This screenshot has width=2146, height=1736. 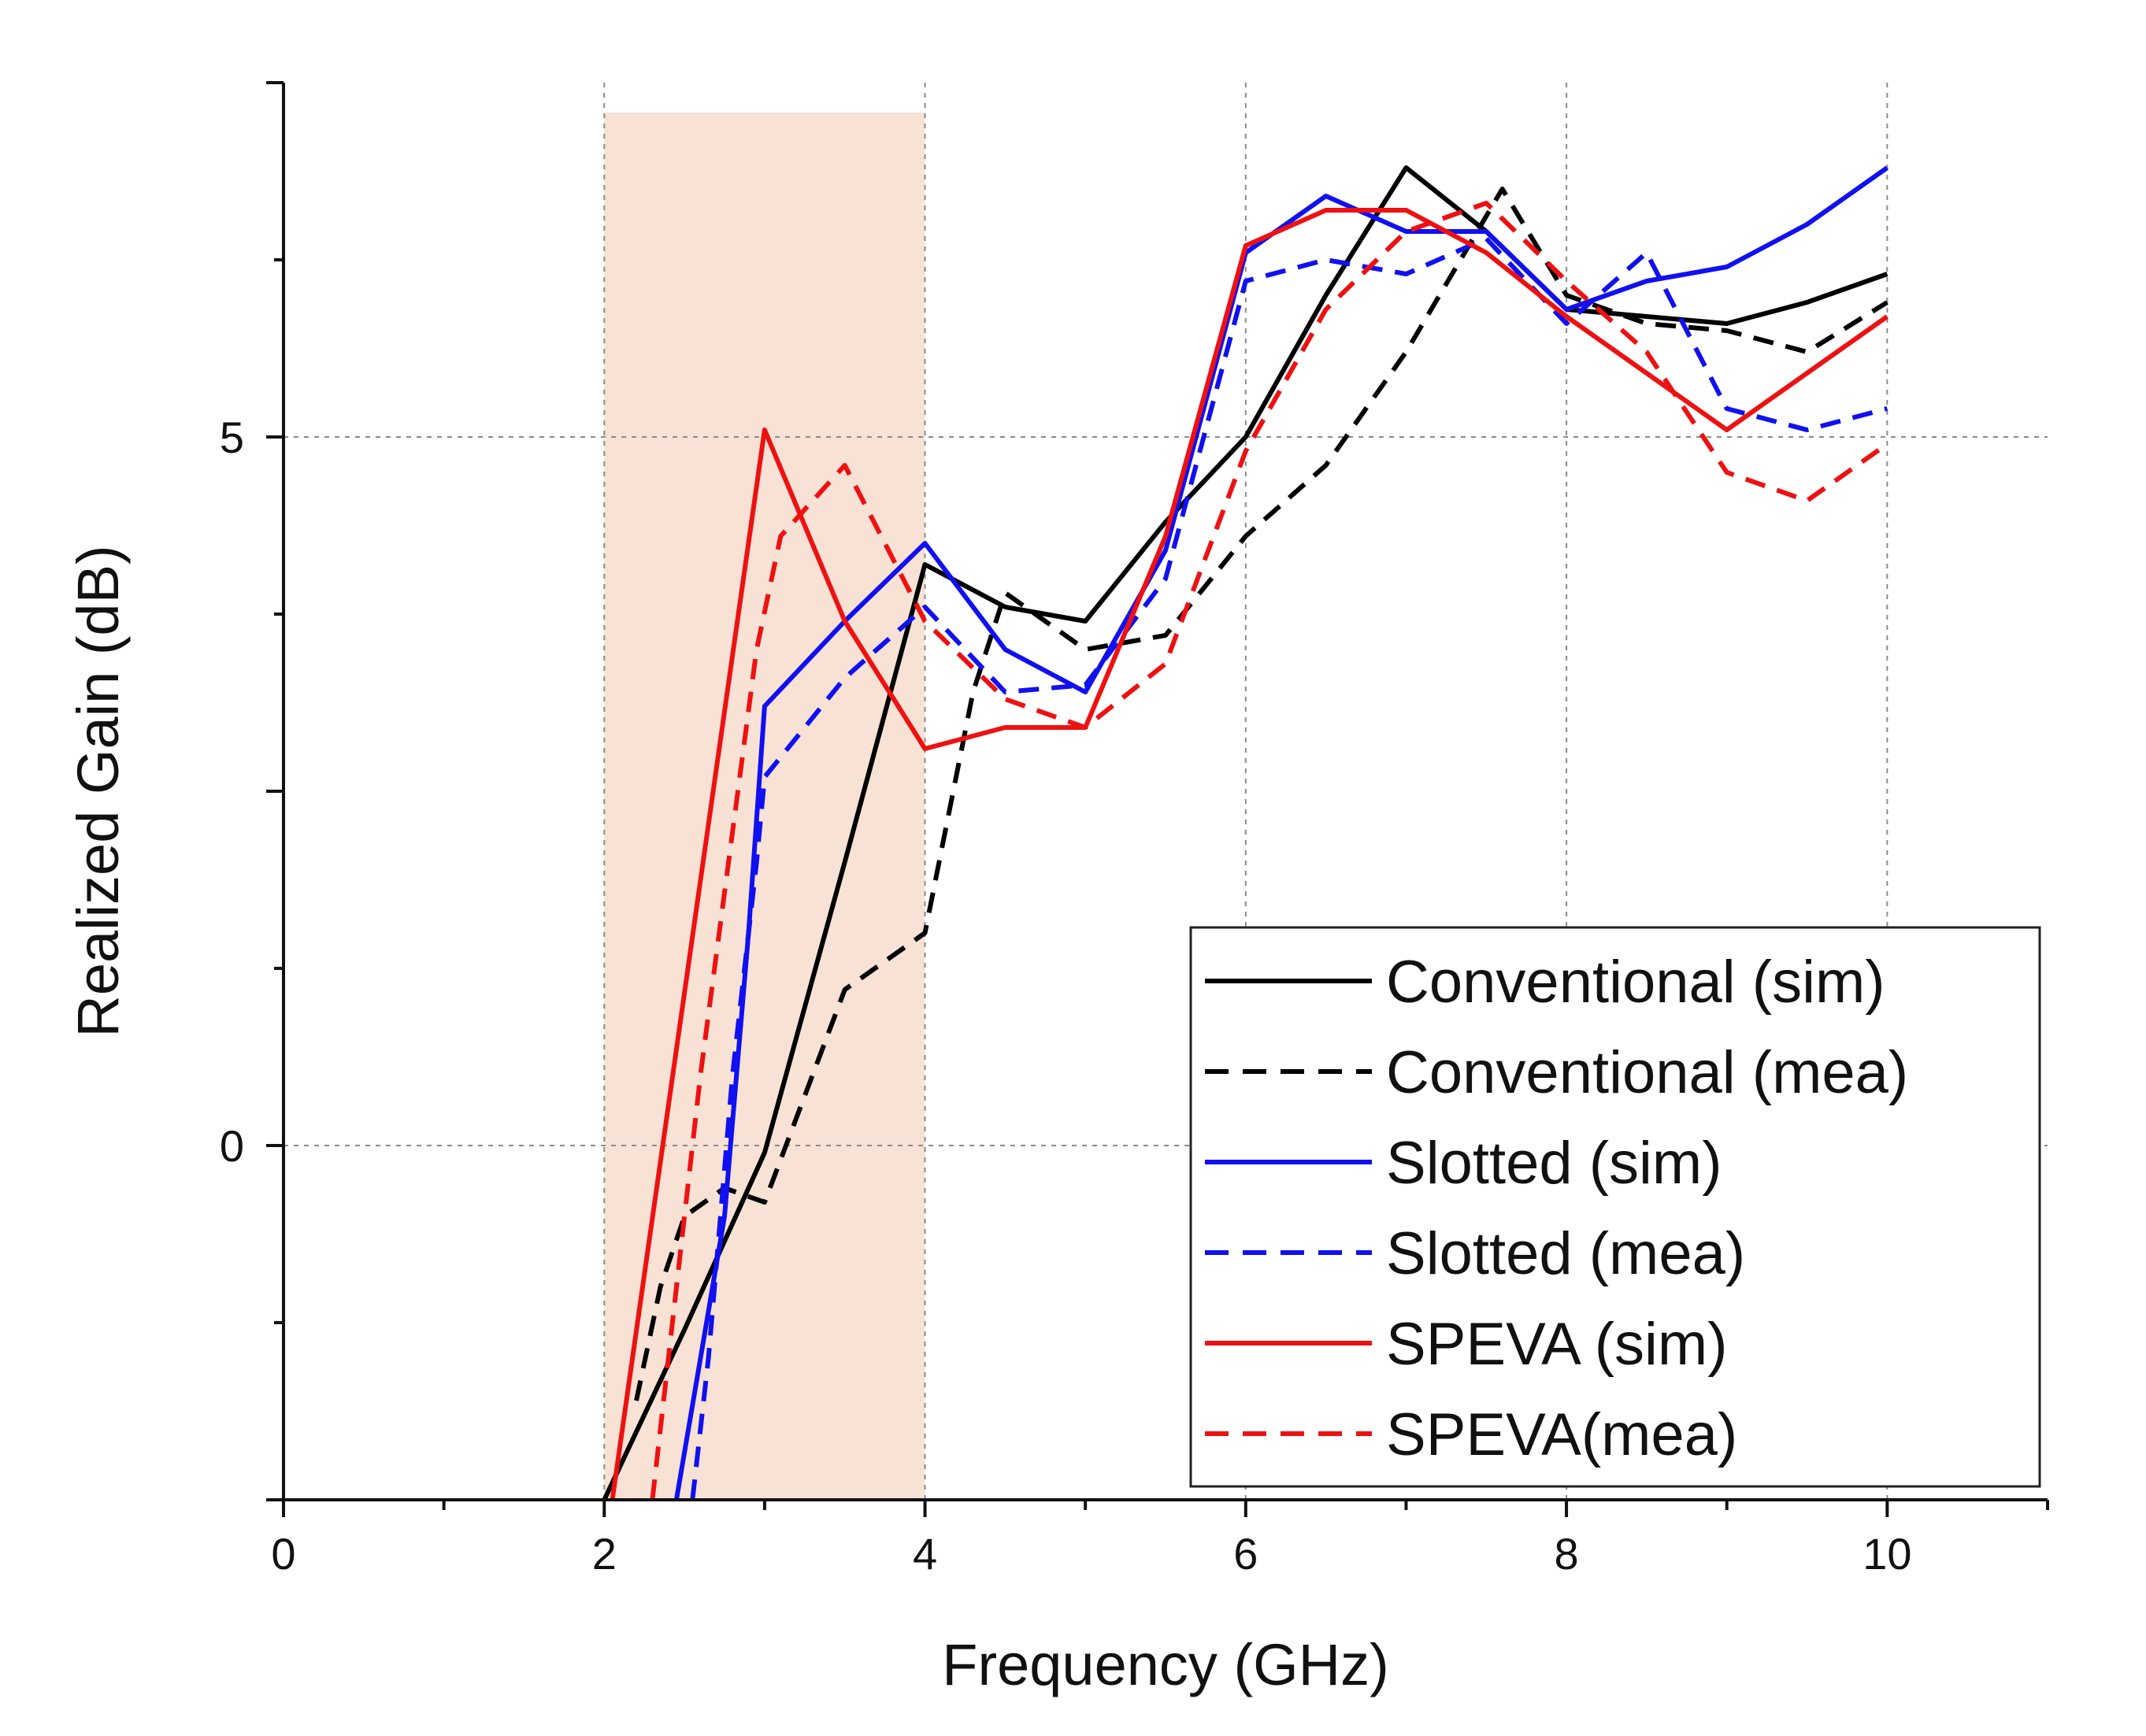 I want to click on x-axis-title: Frequency (GHz), so click(x=1165, y=1664).